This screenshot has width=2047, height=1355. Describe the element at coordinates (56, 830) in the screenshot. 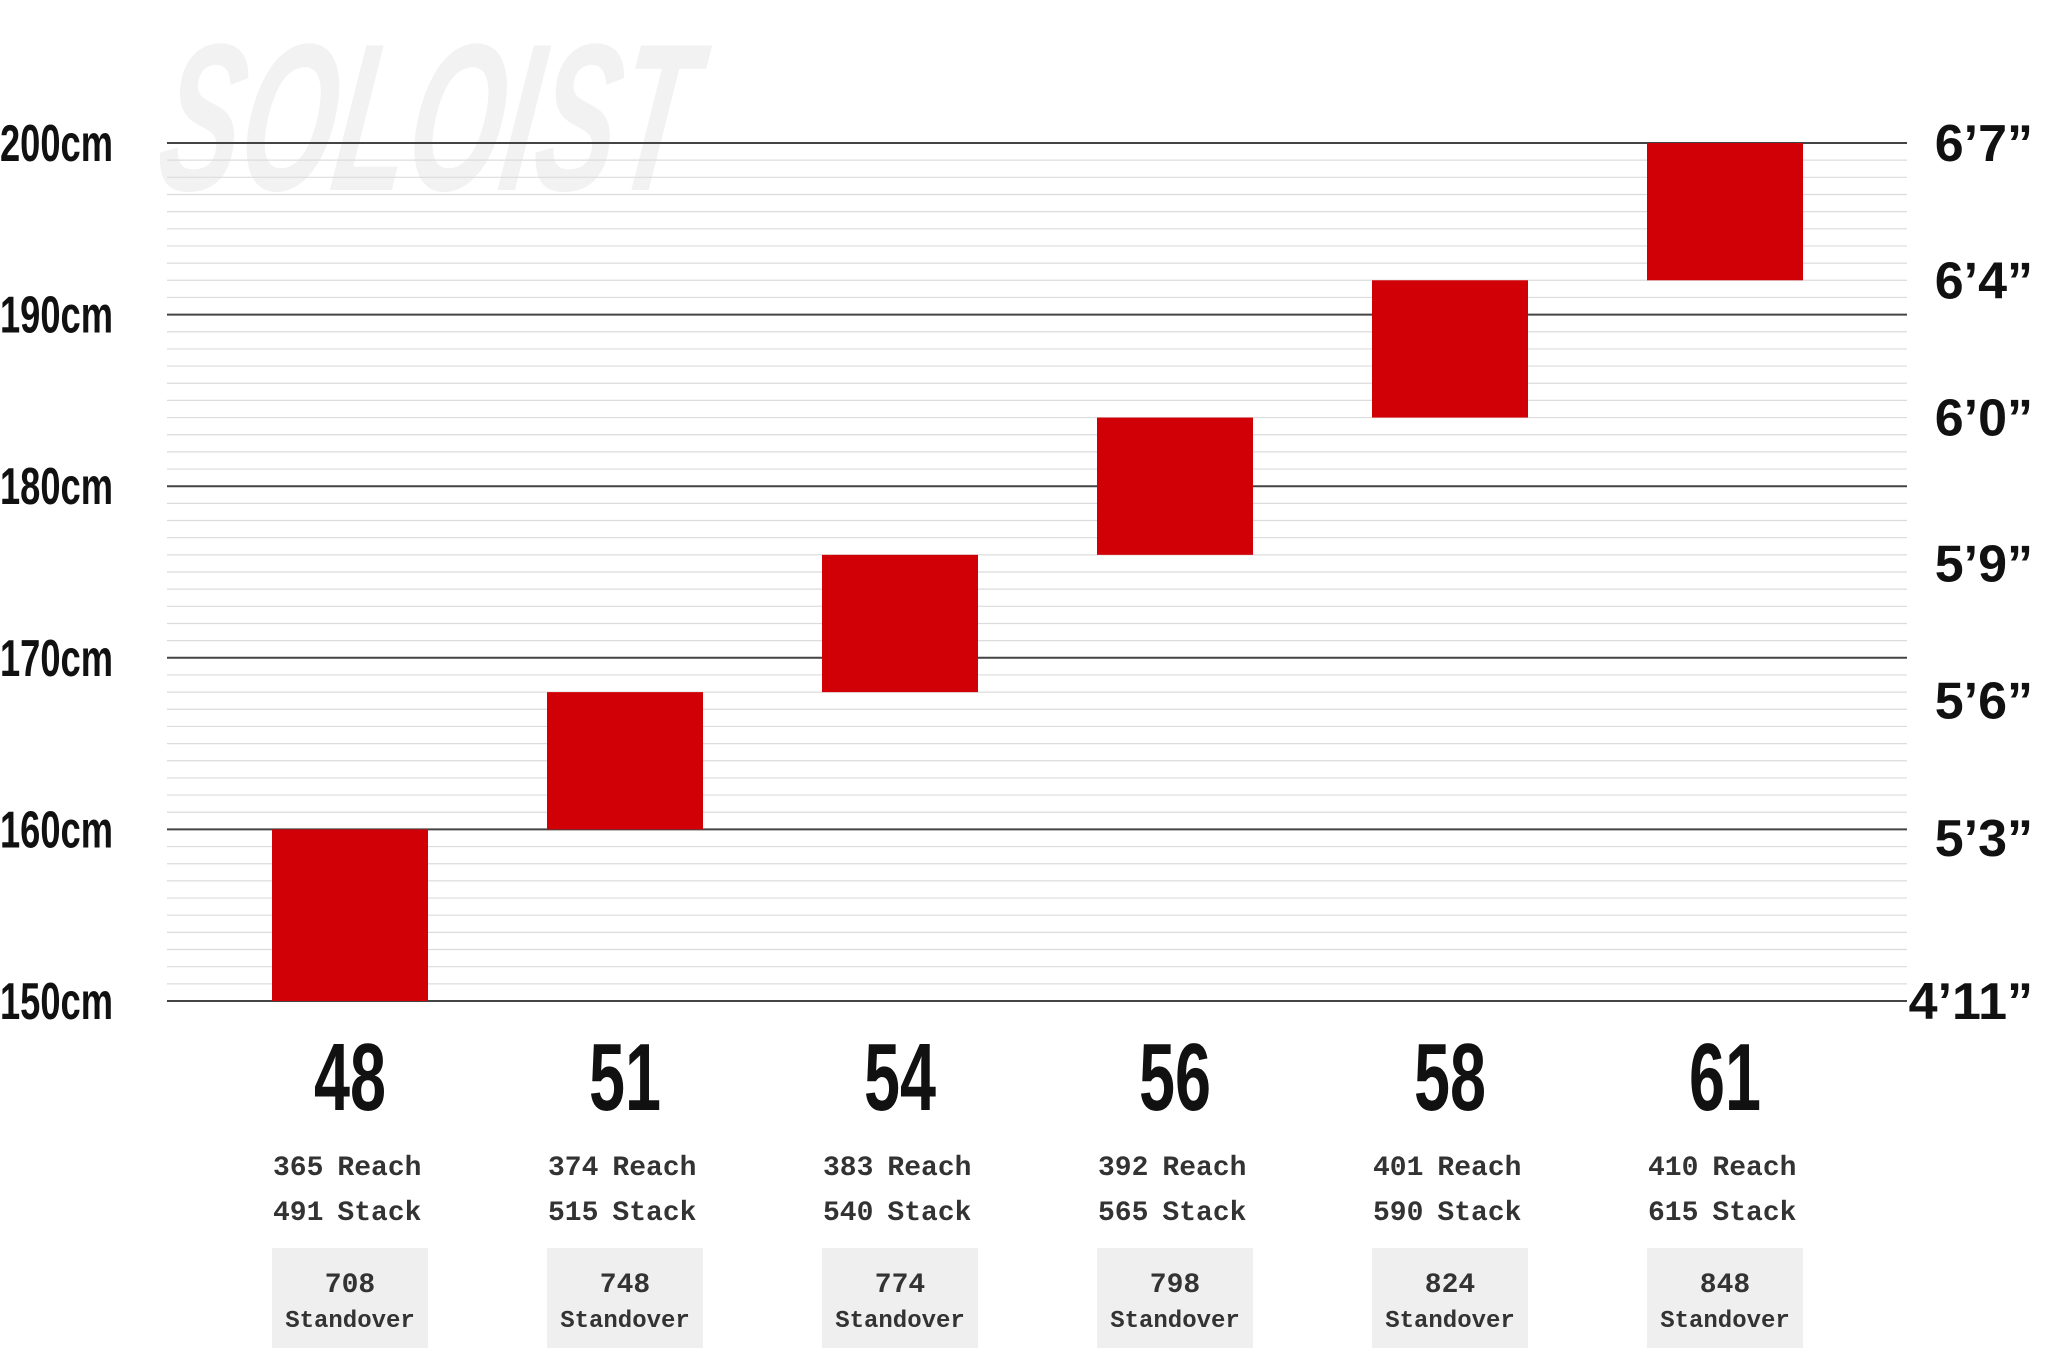

I see `left-axis-tick-label: 160cm` at that location.